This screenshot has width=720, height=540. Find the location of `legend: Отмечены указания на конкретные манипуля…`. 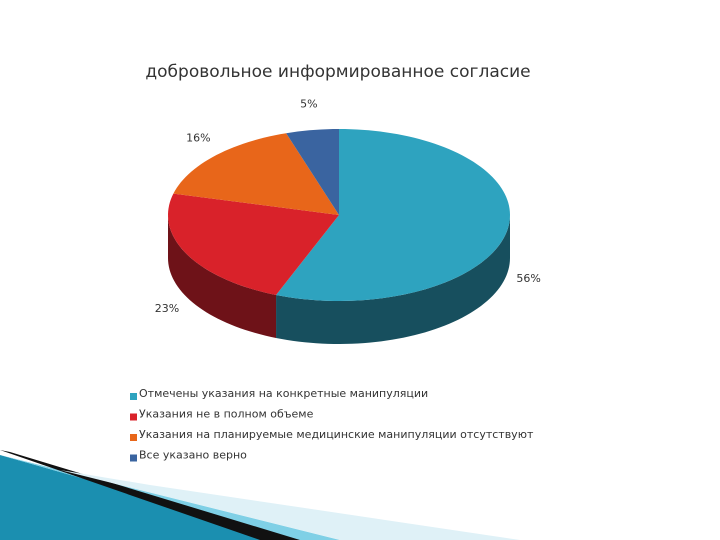

legend: Отмечены указания на конкретные манипуля… is located at coordinates (332, 424).